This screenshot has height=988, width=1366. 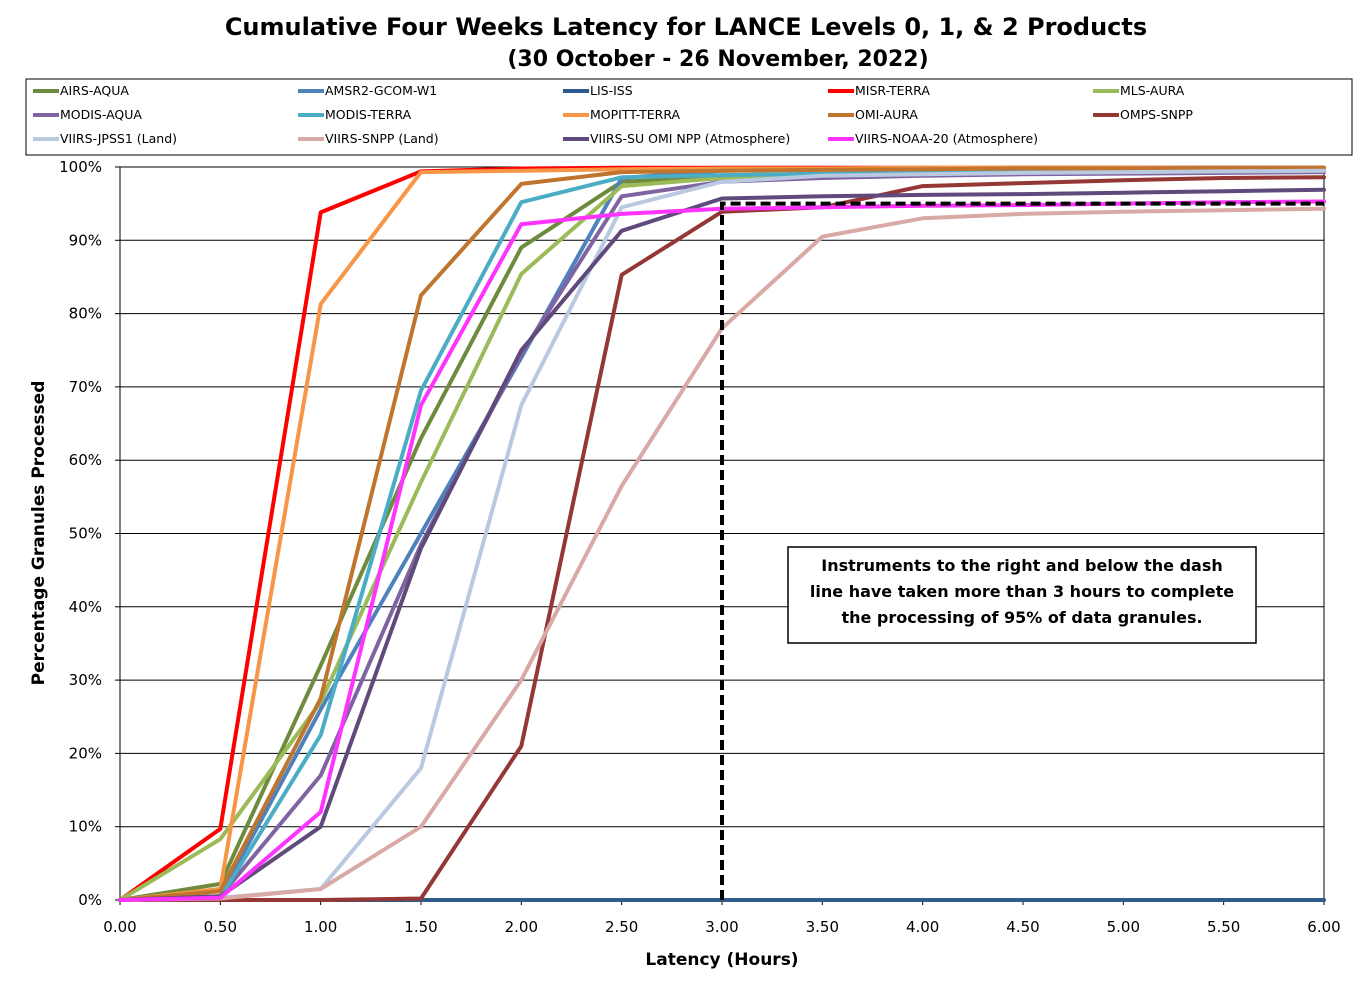 I want to click on y-tick-label: 100%, so click(x=80, y=167).